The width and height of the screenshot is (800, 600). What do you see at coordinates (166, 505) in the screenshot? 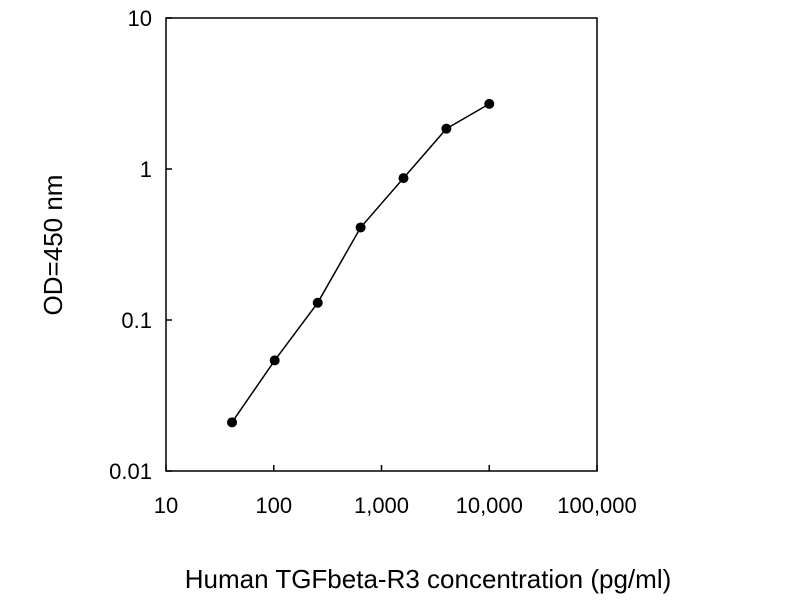
I see `x-tick-label: 10` at bounding box center [166, 505].